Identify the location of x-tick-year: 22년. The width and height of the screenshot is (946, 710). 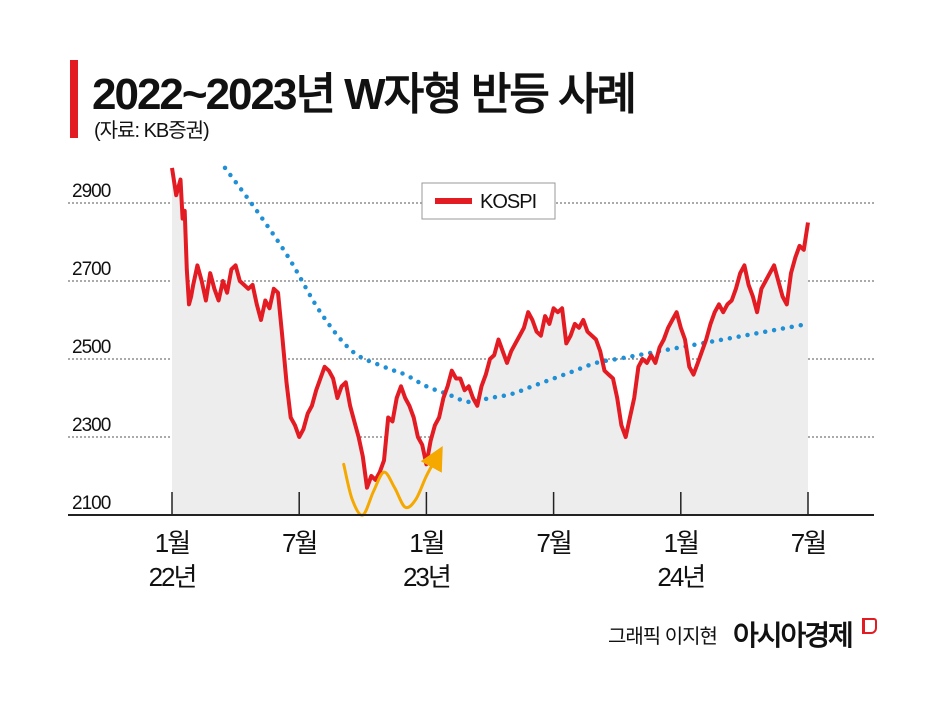
(172, 577).